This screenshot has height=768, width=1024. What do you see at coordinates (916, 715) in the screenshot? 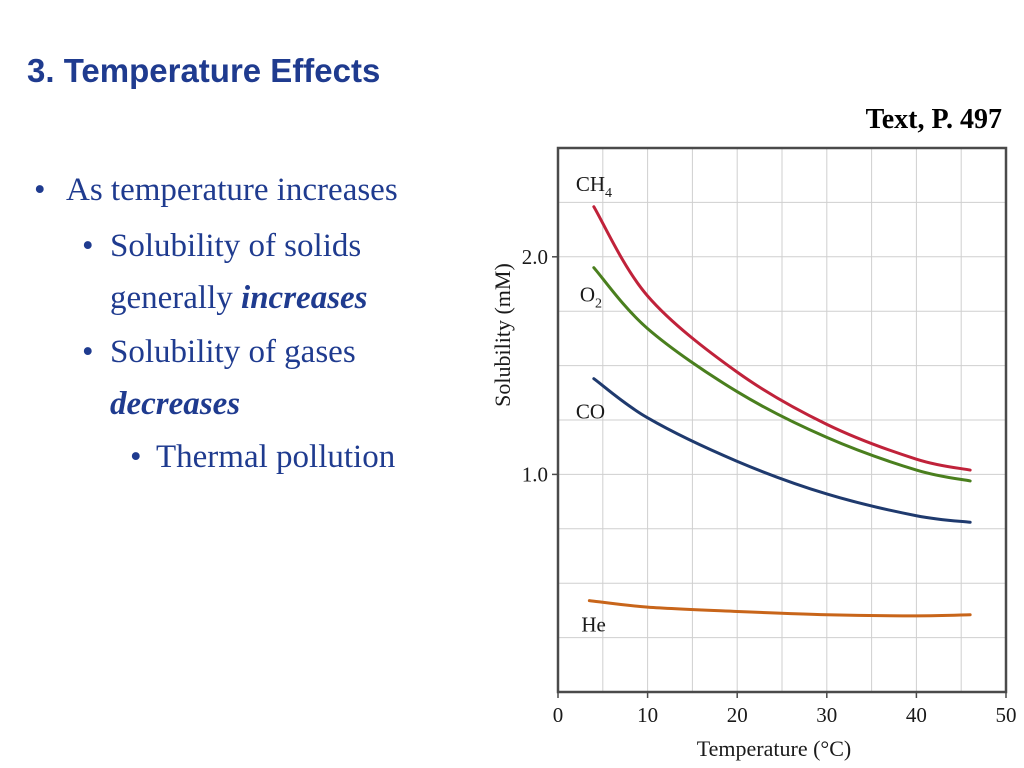
I see `x-tick-label: 40` at bounding box center [916, 715].